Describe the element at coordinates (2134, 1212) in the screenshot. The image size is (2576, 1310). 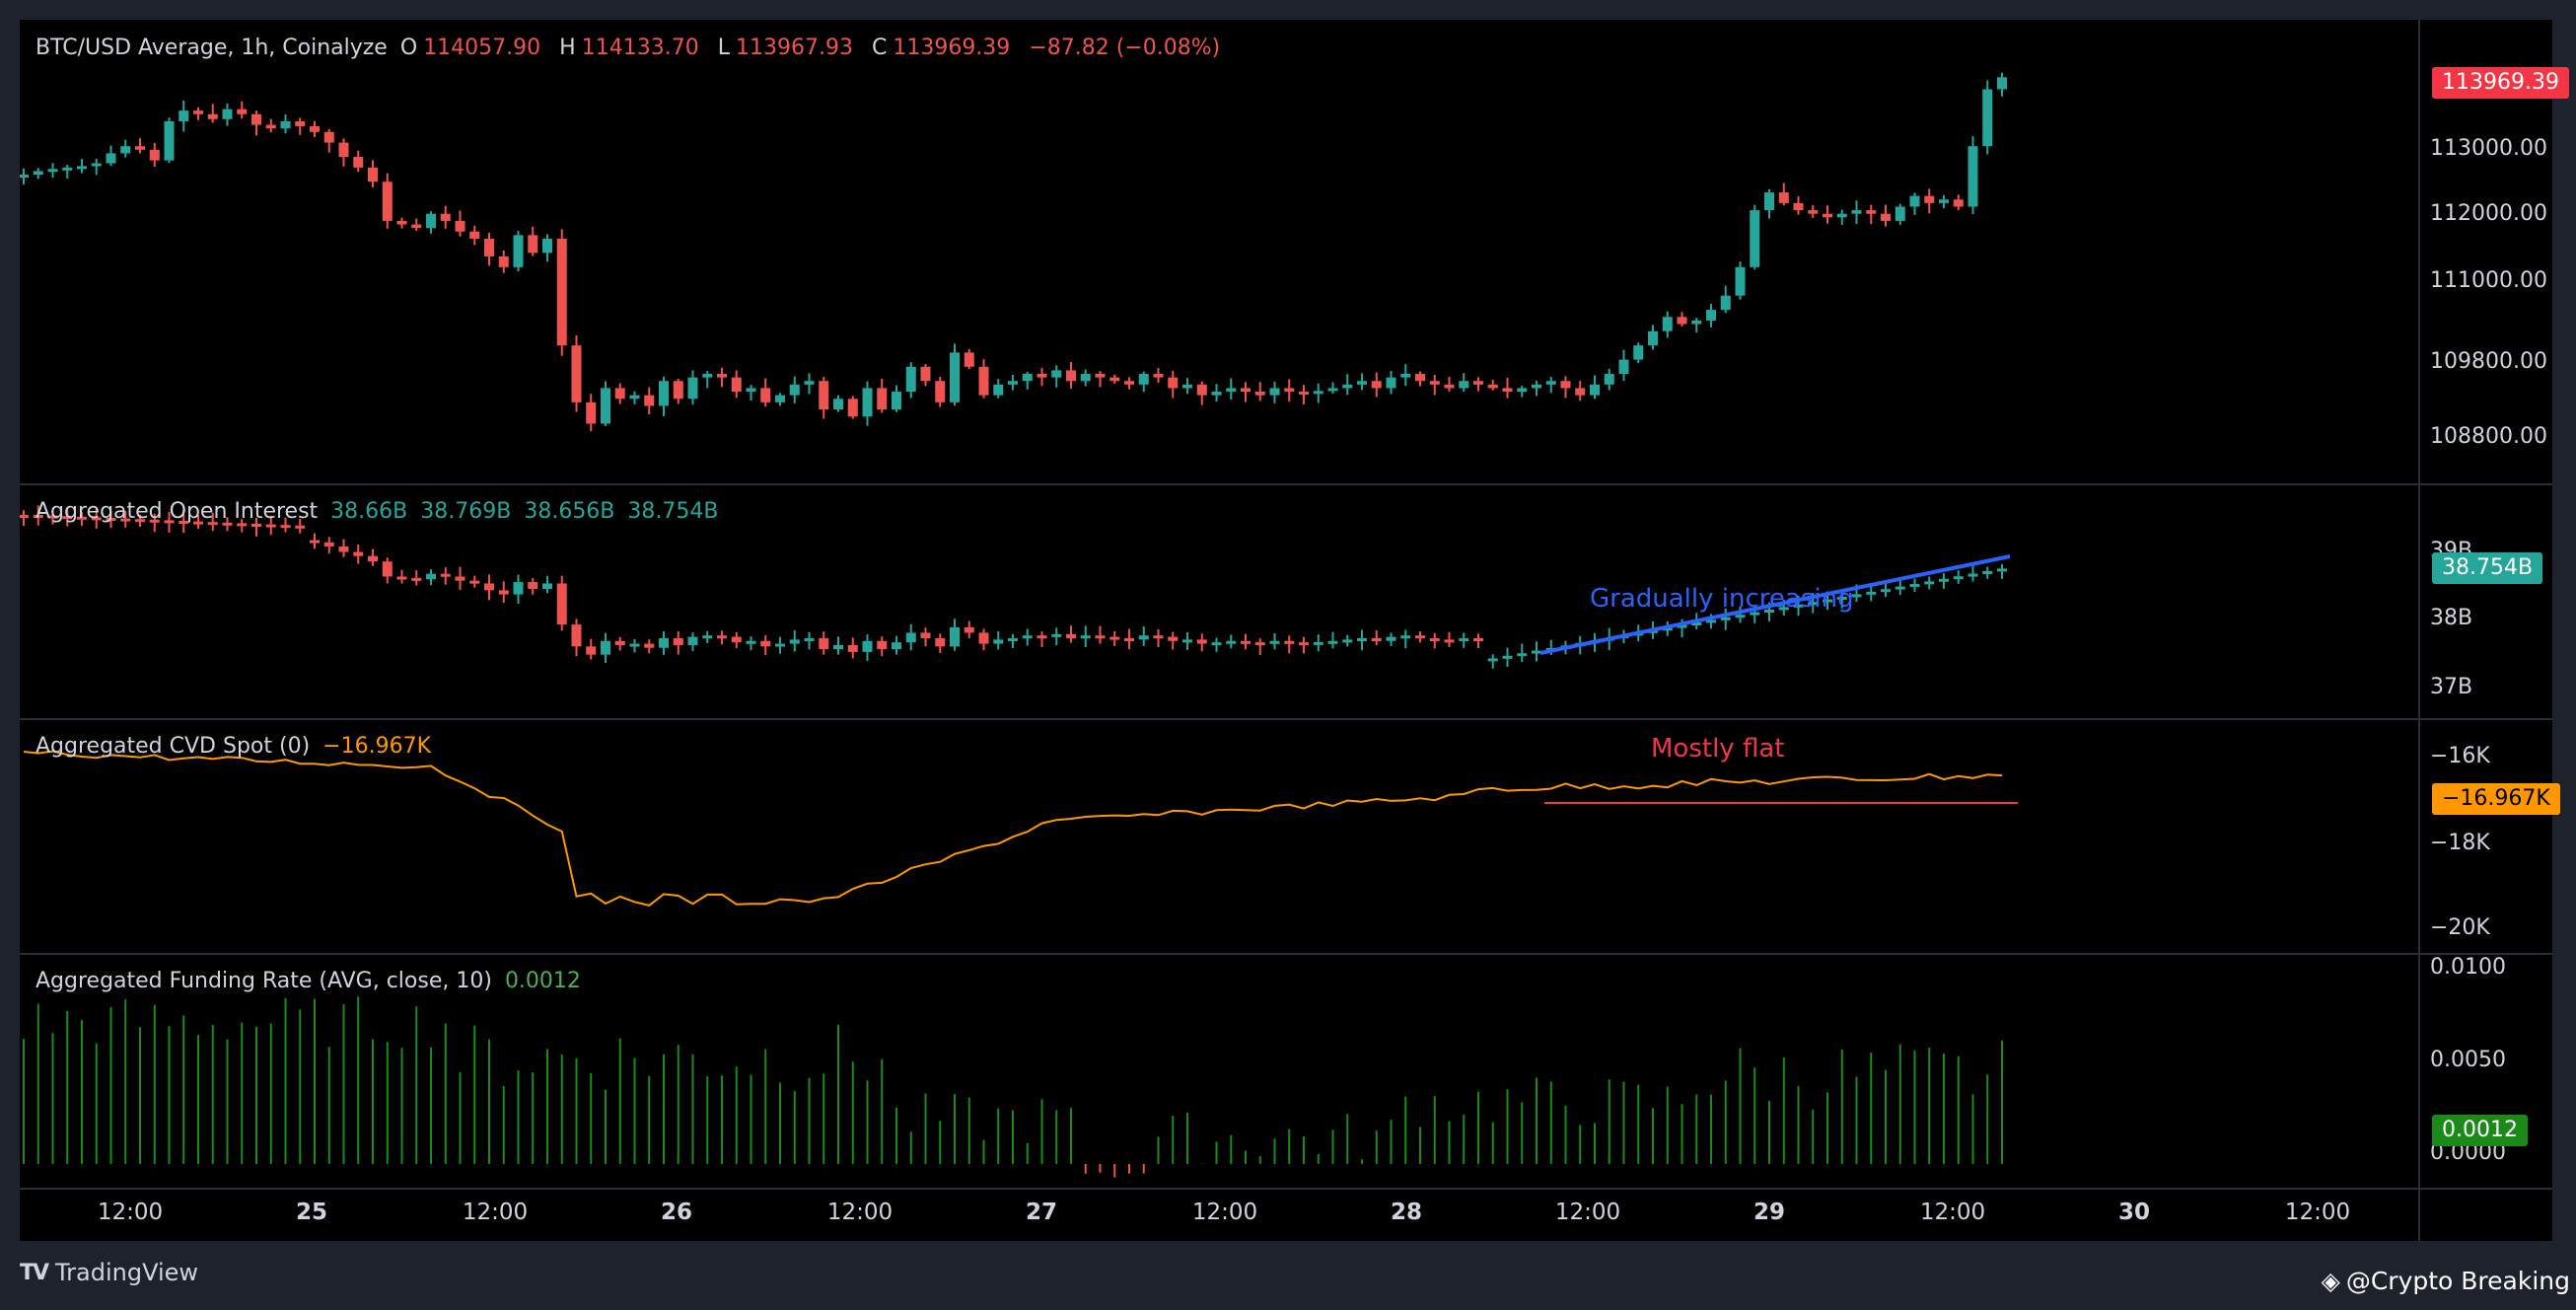
I see `time-tick: 30` at that location.